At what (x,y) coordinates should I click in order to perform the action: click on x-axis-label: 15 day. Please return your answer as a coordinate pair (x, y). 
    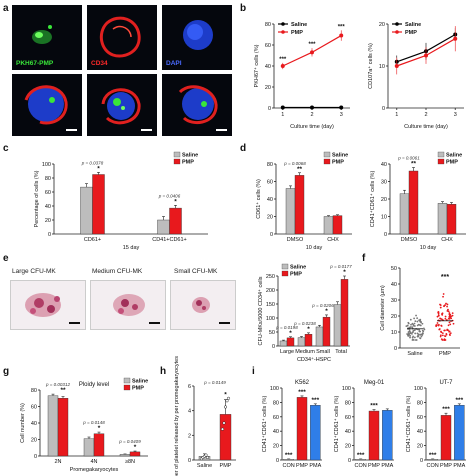
    Looking at the image, I should click on (131, 248).